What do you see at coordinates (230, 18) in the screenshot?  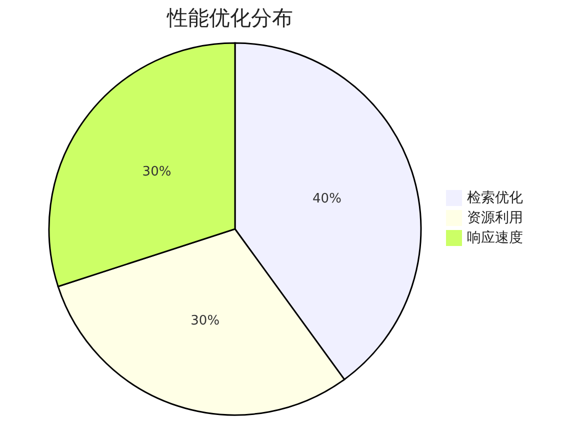 I see `chart-title: 性能优化分布` at bounding box center [230, 18].